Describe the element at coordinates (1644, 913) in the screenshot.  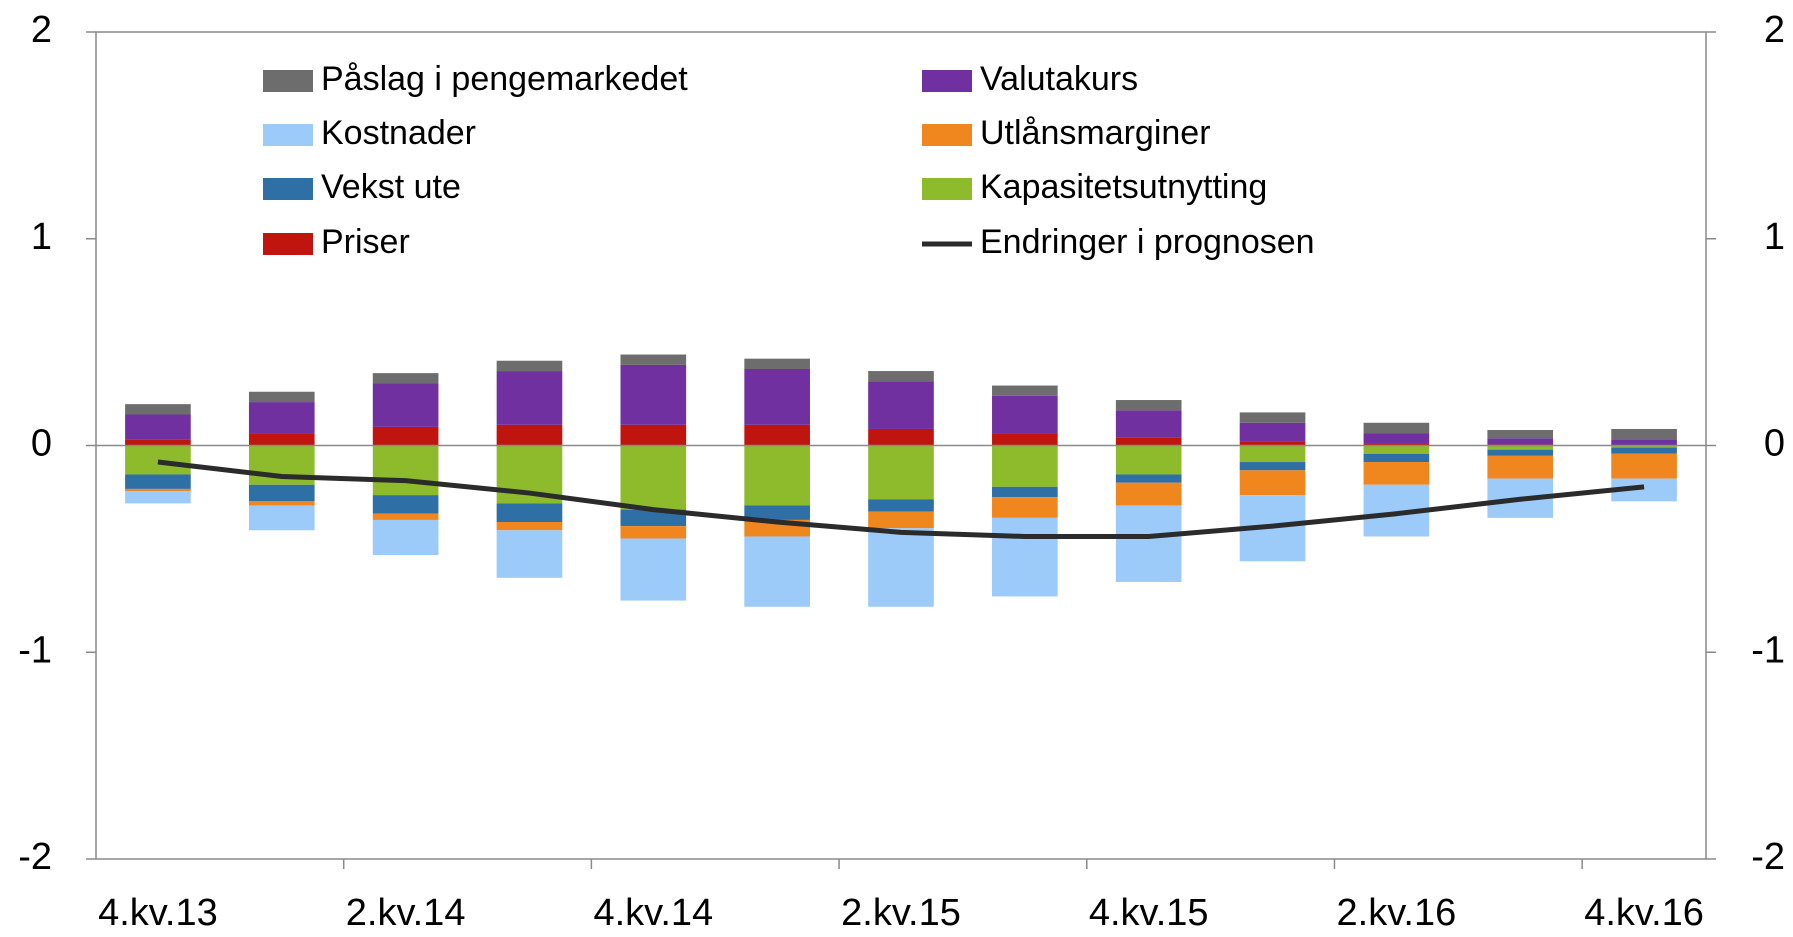
I see `x-tick-label: 4.kv.16` at that location.